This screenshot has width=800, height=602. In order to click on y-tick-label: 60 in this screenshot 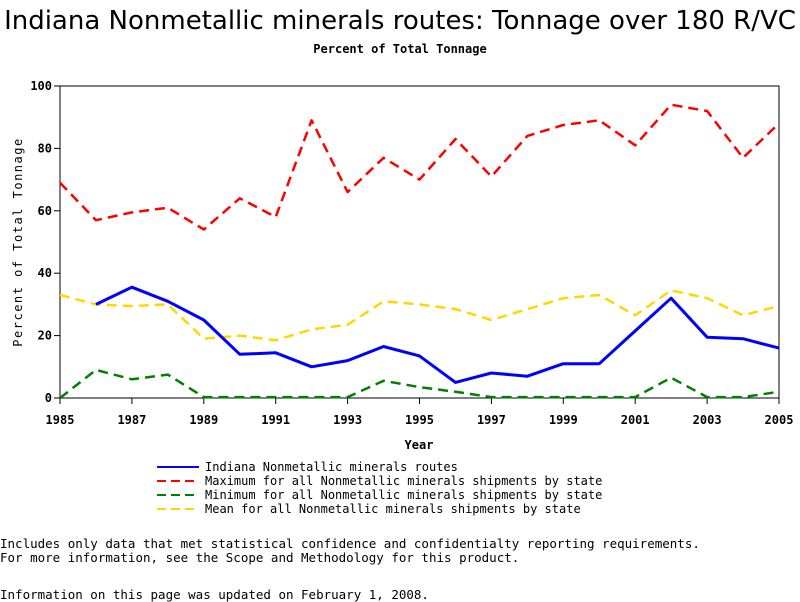, I will do `click(45, 211)`.